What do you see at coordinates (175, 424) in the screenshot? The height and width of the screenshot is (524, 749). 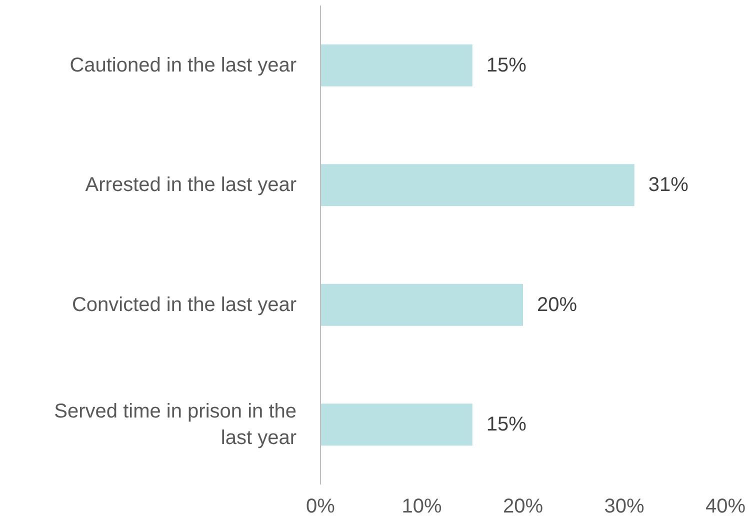 I see `y-tick-label: Served time in prison in the last year` at bounding box center [175, 424].